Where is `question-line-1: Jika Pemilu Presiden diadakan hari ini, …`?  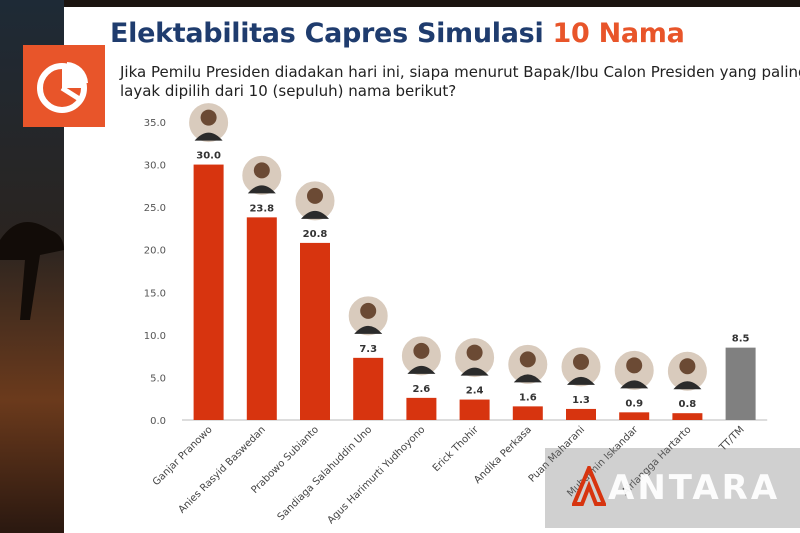 question-line-1: Jika Pemilu Presiden diadakan hari ini, … is located at coordinates (460, 72).